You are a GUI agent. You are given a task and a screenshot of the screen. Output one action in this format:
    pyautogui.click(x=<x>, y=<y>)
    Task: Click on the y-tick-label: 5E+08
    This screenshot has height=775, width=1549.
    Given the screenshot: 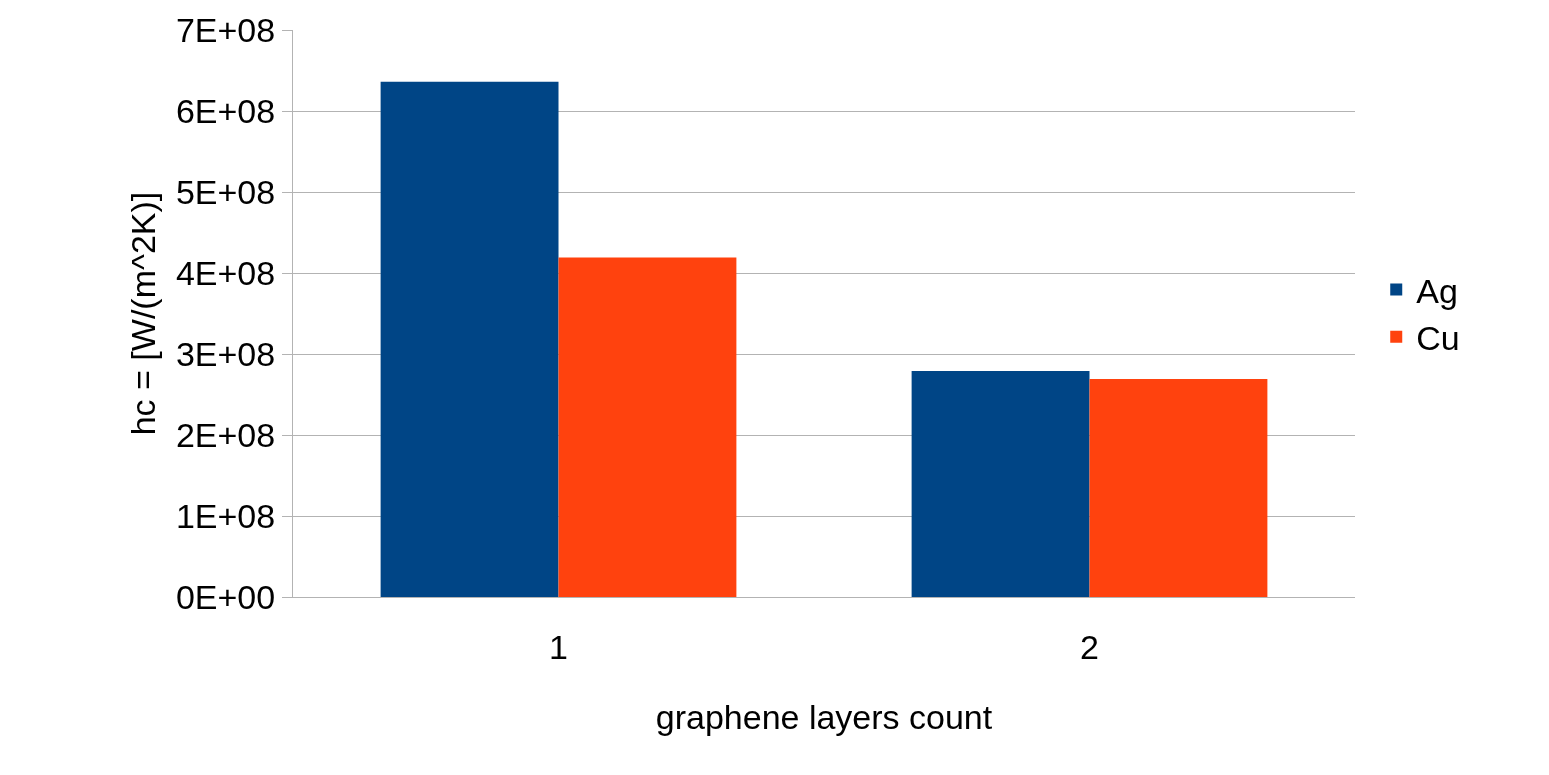 What is the action you would take?
    pyautogui.click(x=225, y=191)
    